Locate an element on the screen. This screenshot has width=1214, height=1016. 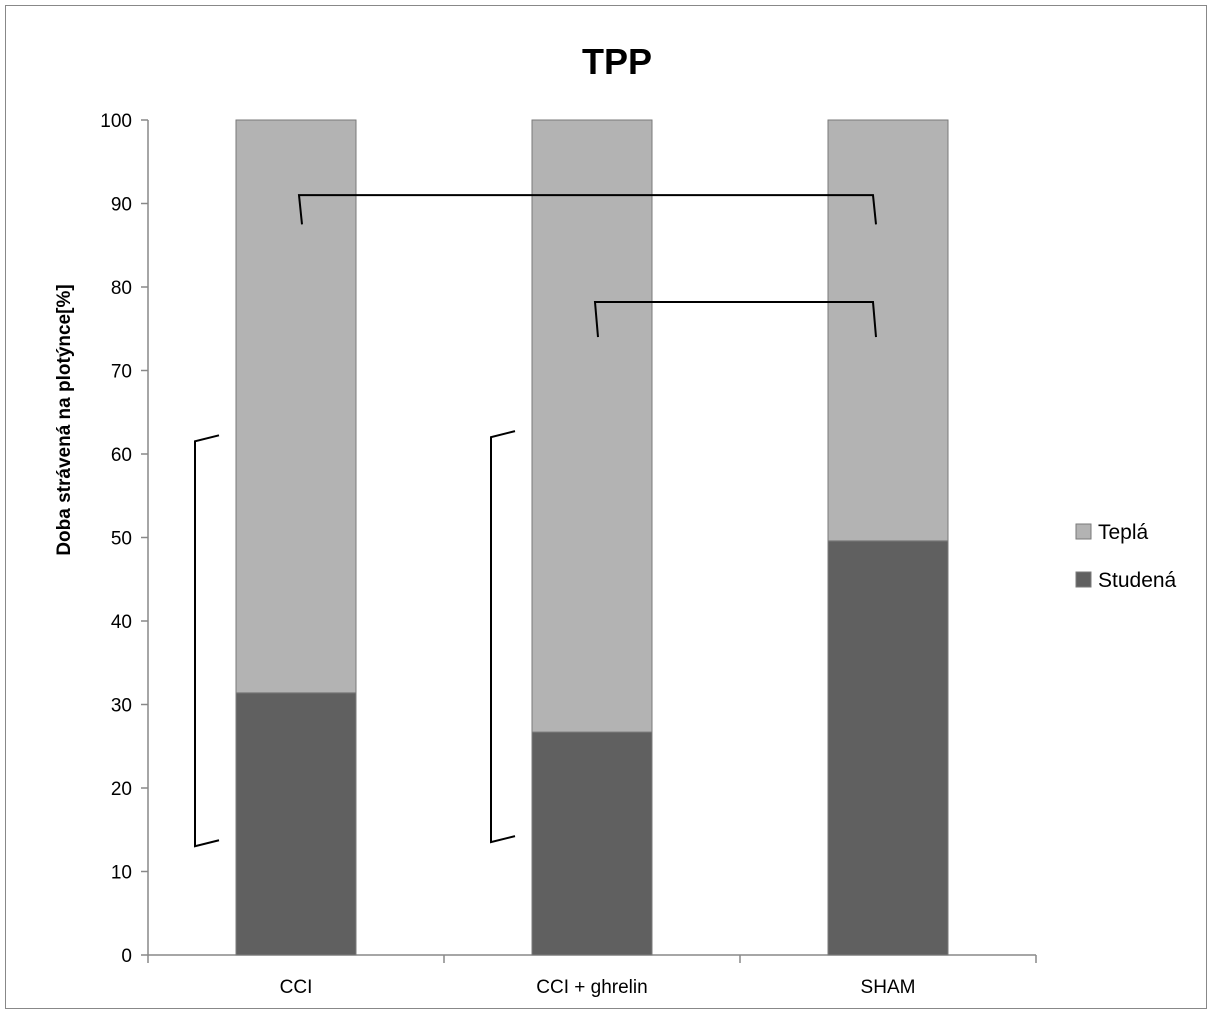
y-tick-label: 80 is located at coordinates (121, 288).